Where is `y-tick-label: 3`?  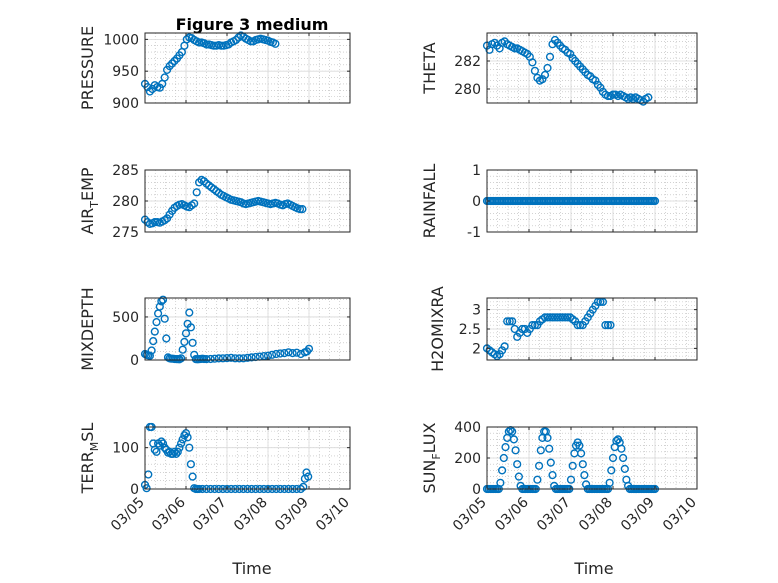 y-tick-label: 3 is located at coordinates (476, 311).